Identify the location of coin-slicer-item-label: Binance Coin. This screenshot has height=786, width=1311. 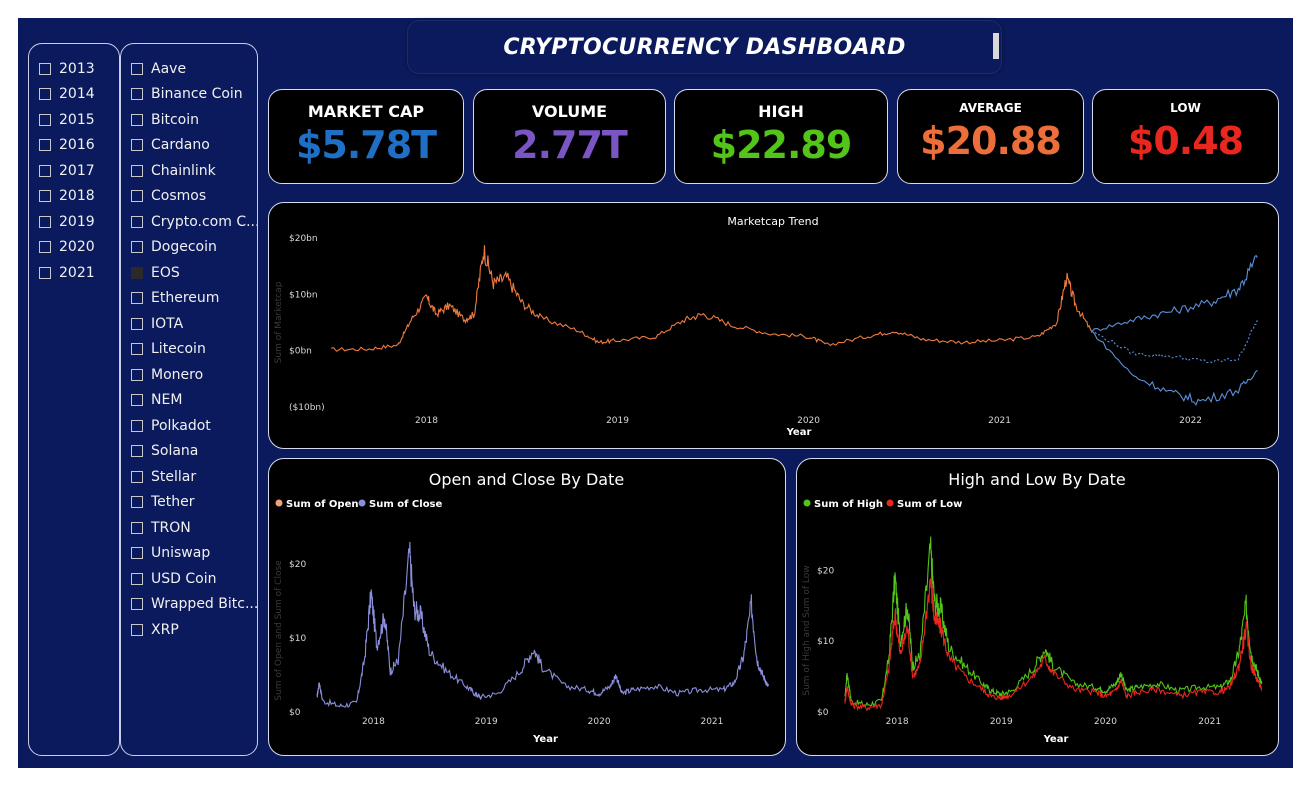
(197, 94).